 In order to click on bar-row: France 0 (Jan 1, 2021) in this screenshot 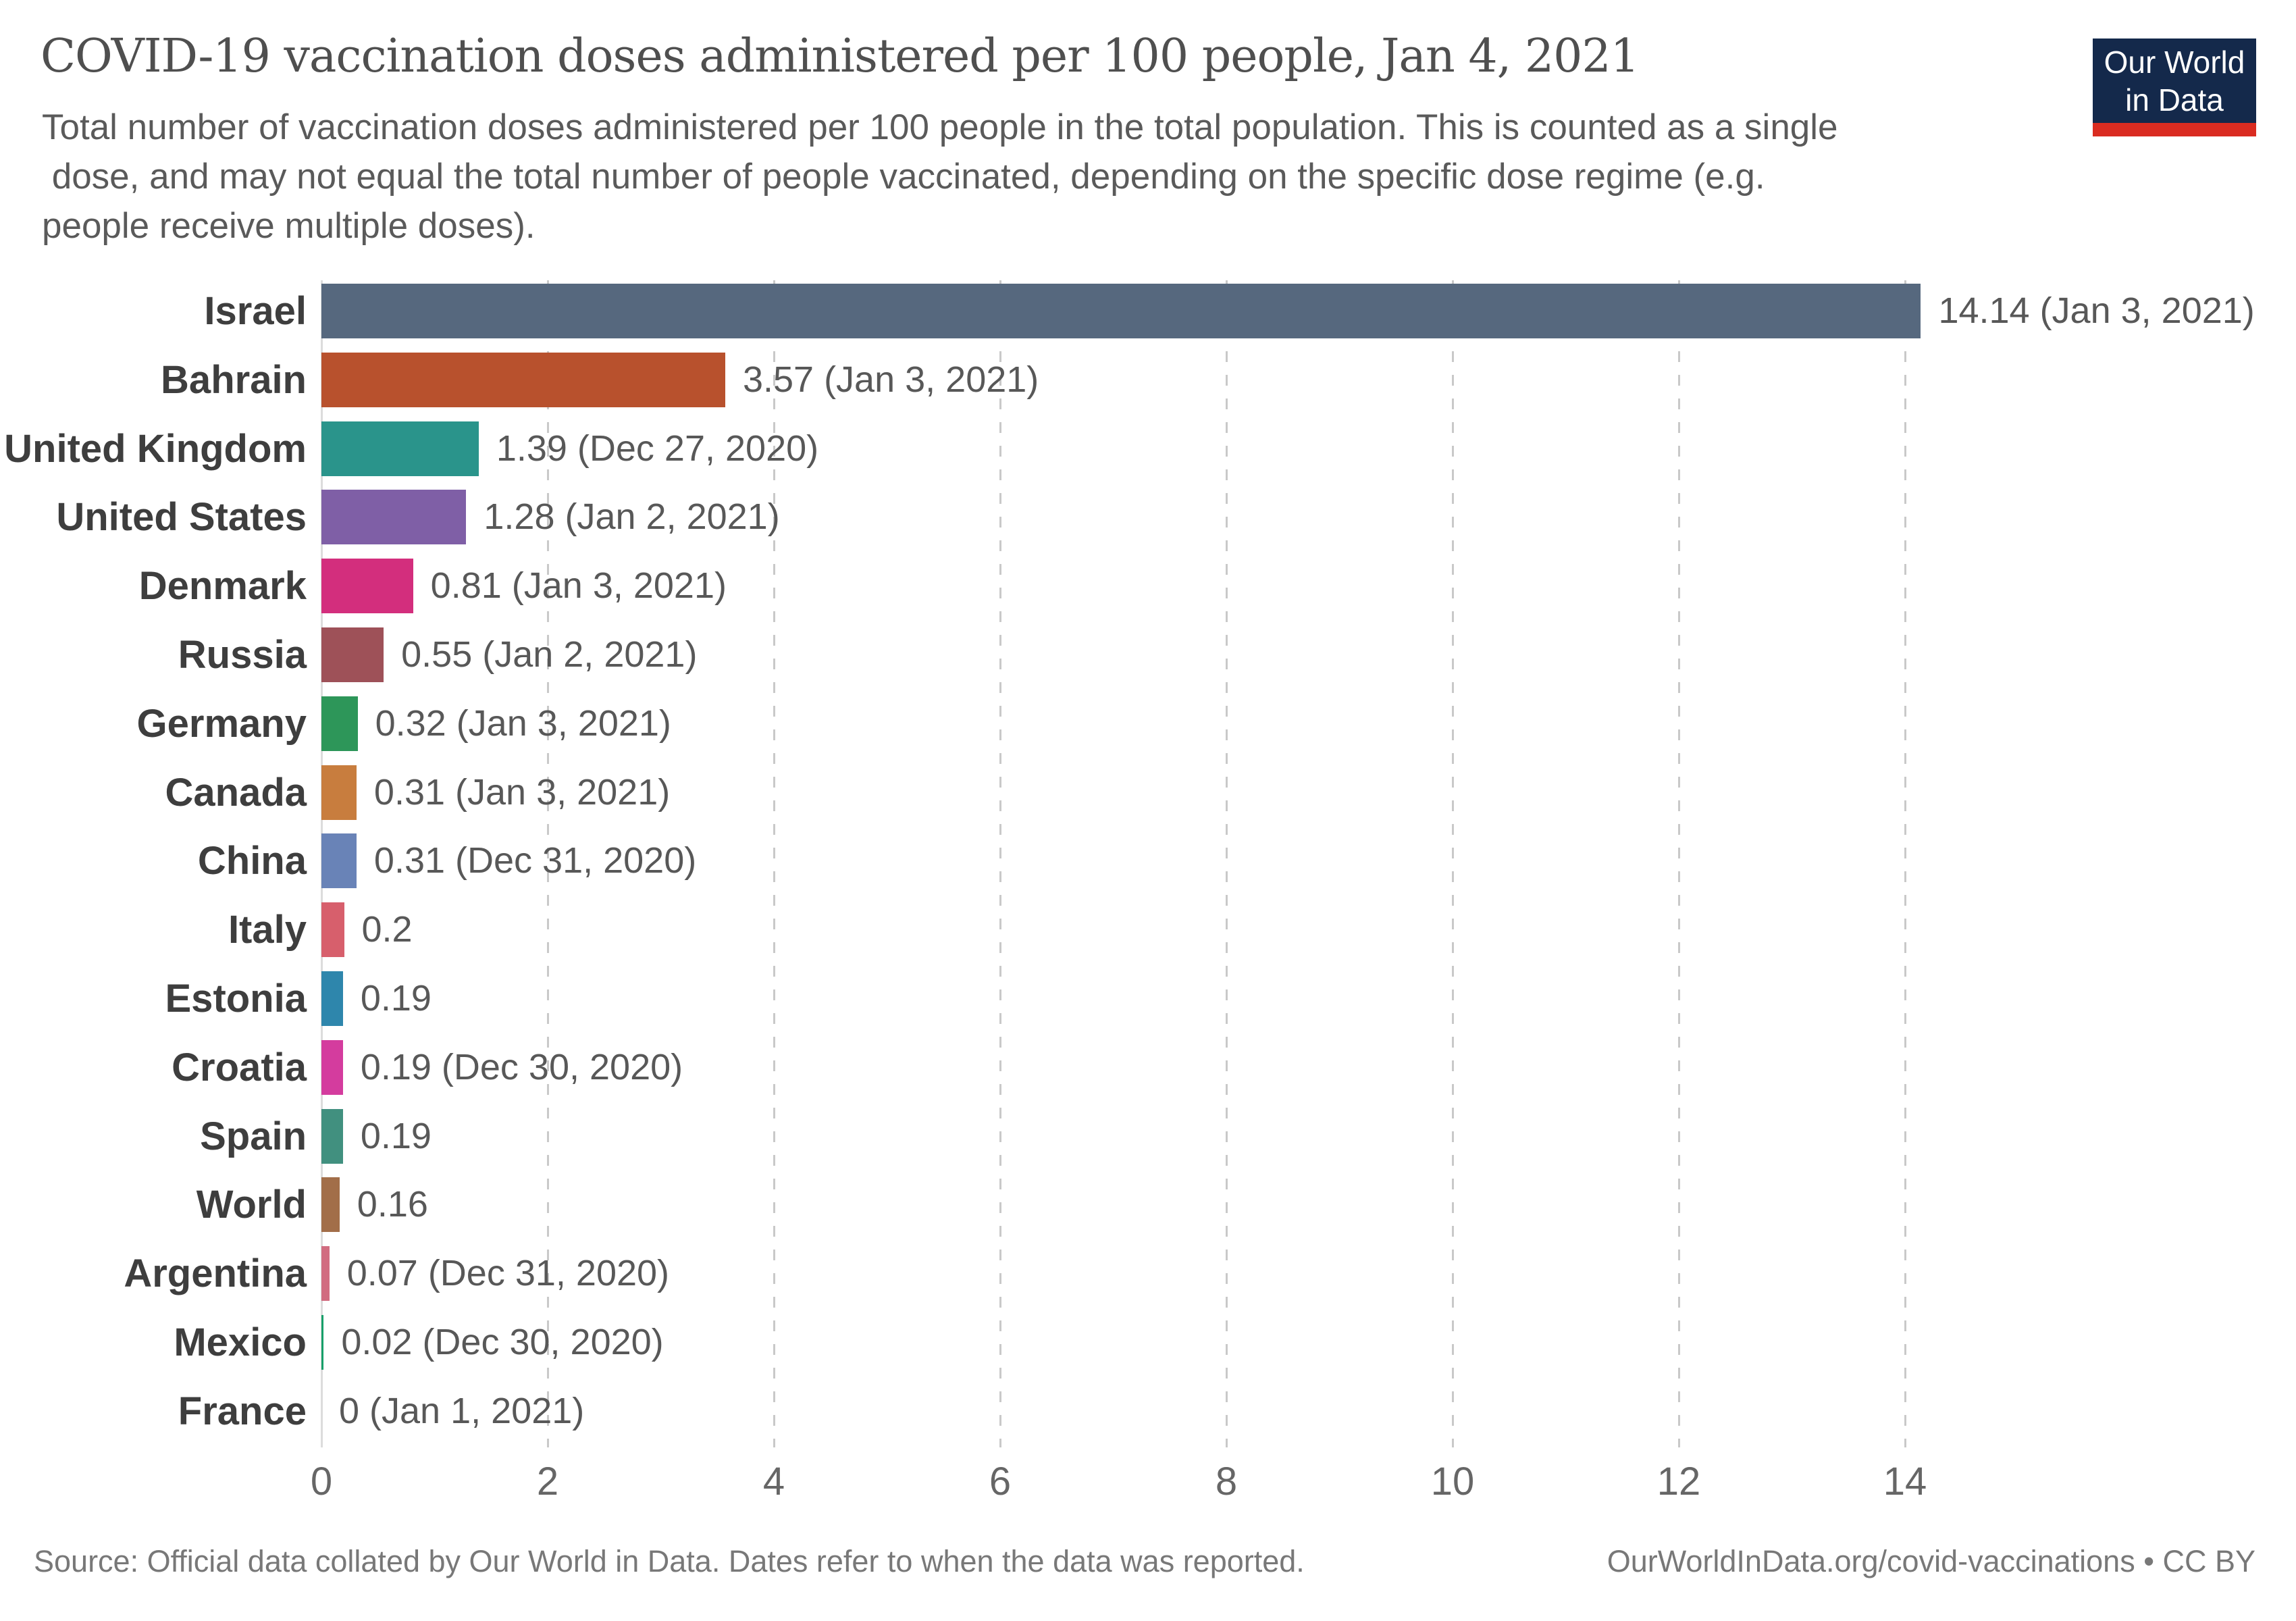, I will do `click(1148, 1411)`.